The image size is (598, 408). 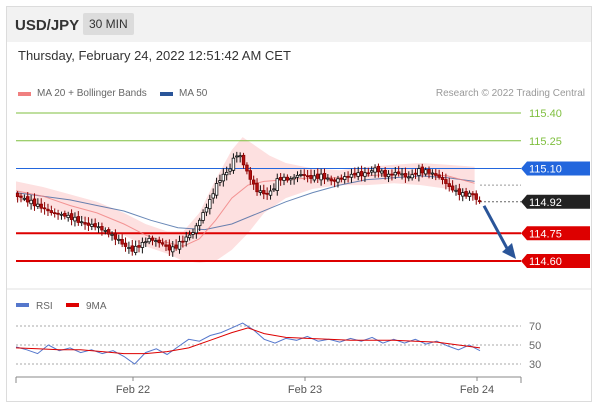 I want to click on legend-ma20-swatch, so click(x=24, y=93).